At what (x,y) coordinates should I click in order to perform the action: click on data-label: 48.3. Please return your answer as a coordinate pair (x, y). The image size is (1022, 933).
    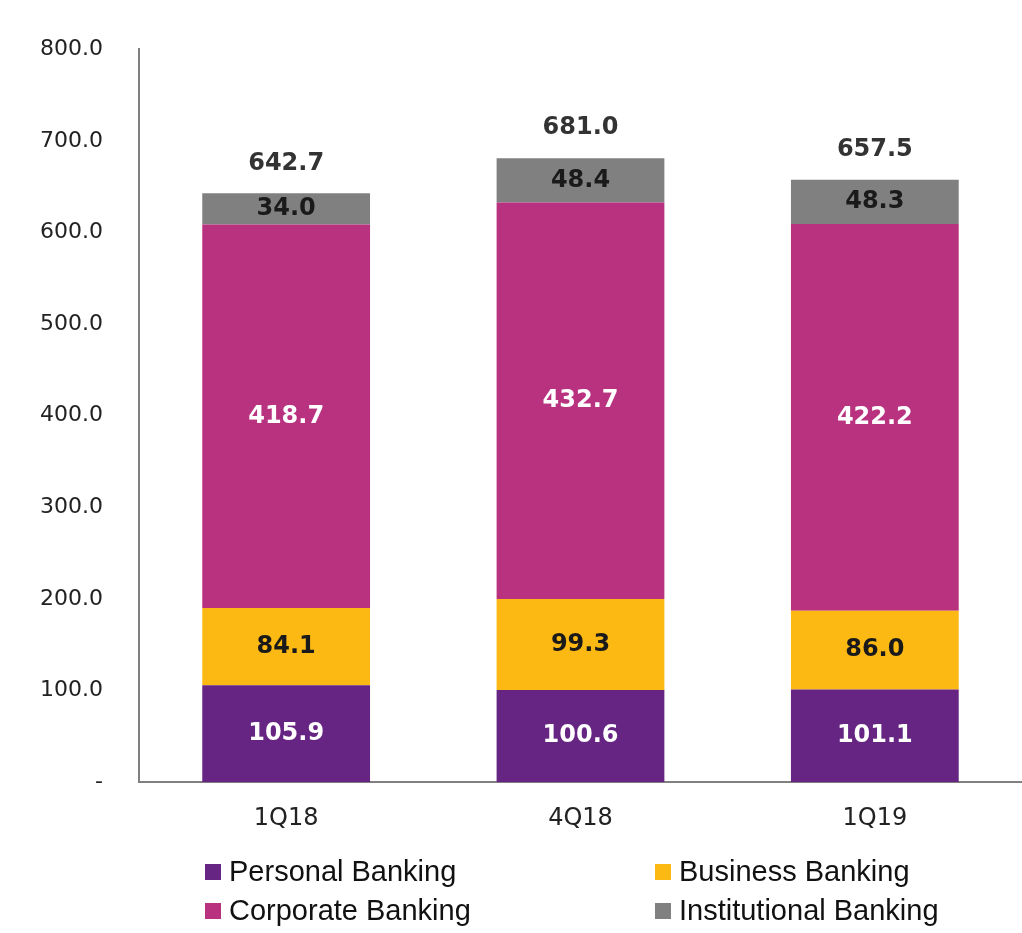
    Looking at the image, I should click on (875, 200).